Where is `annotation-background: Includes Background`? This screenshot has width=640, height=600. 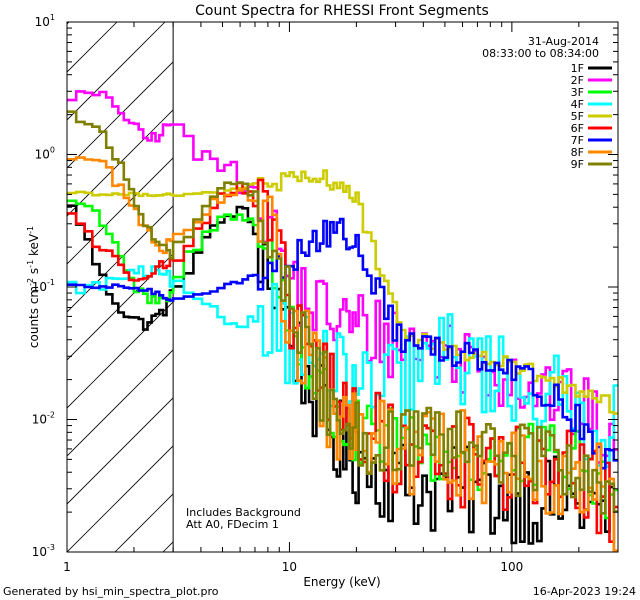 annotation-background: Includes Background is located at coordinates (243, 512).